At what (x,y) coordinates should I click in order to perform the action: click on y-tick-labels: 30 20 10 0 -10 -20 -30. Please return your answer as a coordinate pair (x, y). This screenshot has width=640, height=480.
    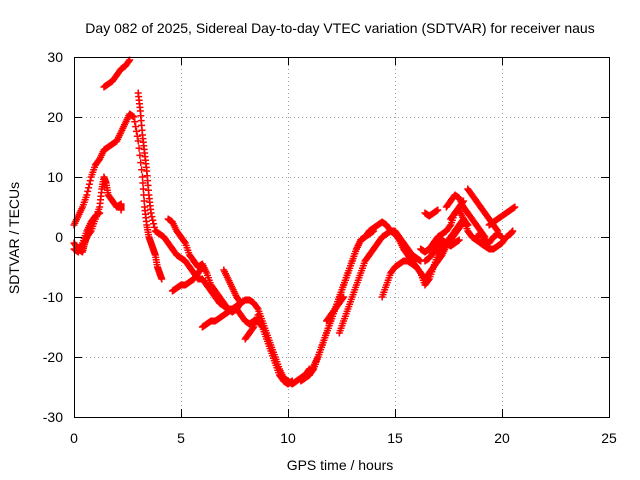
    Looking at the image, I should click on (53, 237).